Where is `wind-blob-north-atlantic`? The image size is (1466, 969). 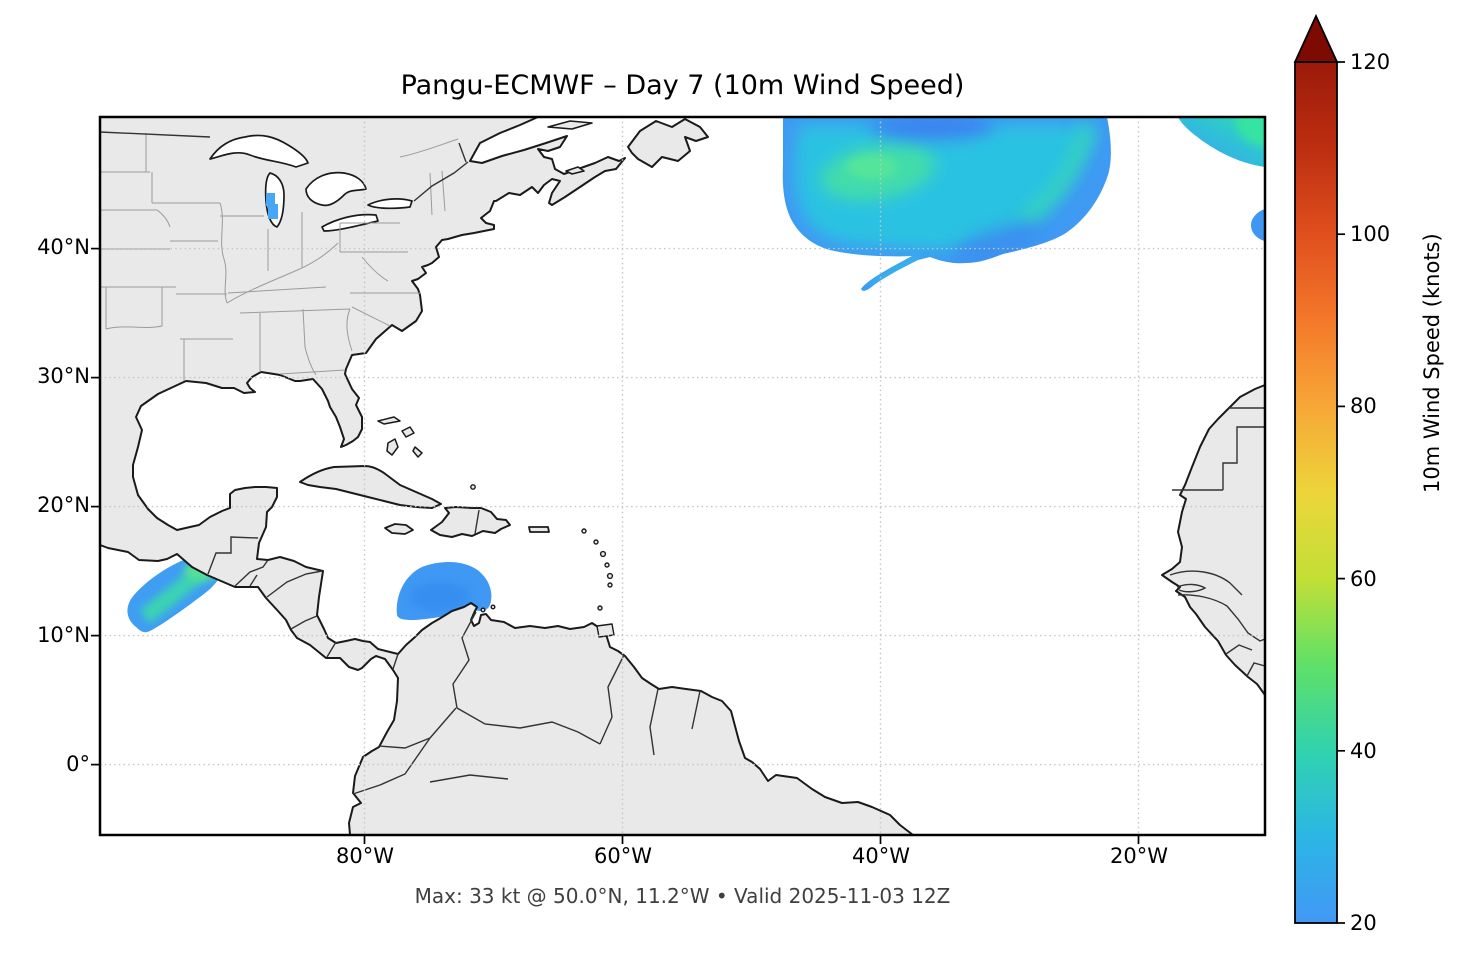
wind-blob-north-atlantic is located at coordinates (946, 204).